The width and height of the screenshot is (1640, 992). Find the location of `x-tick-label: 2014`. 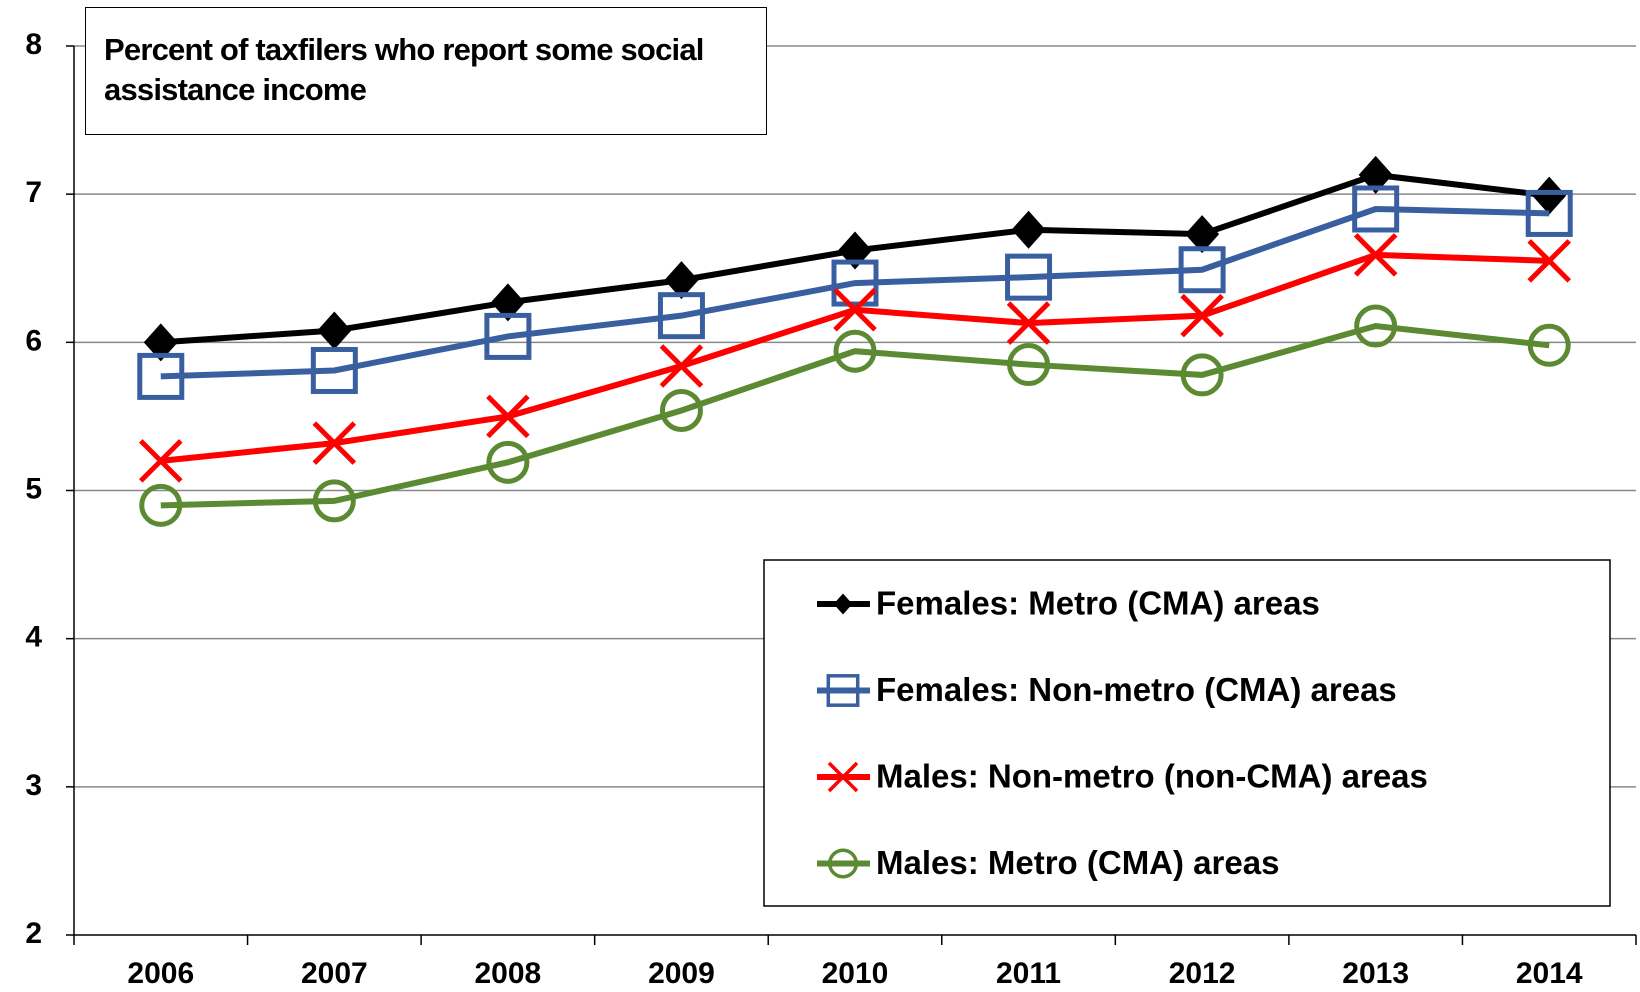

x-tick-label: 2014 is located at coordinates (1549, 973).